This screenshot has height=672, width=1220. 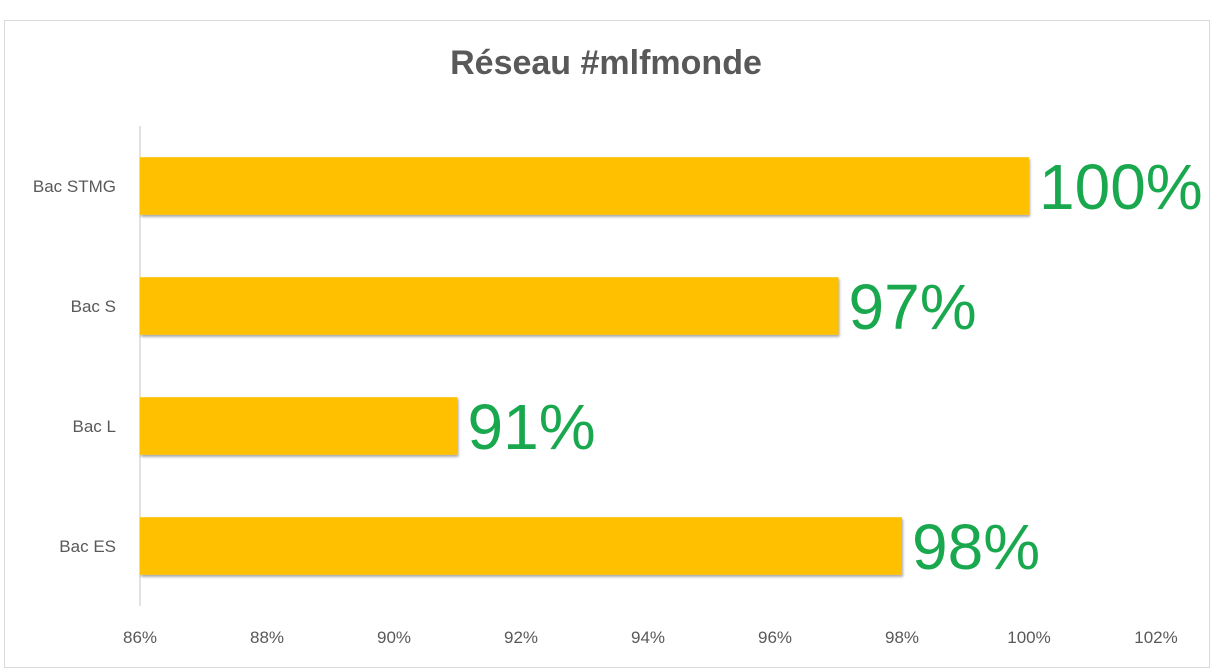 I want to click on category-label: Bac S, so click(x=93, y=306).